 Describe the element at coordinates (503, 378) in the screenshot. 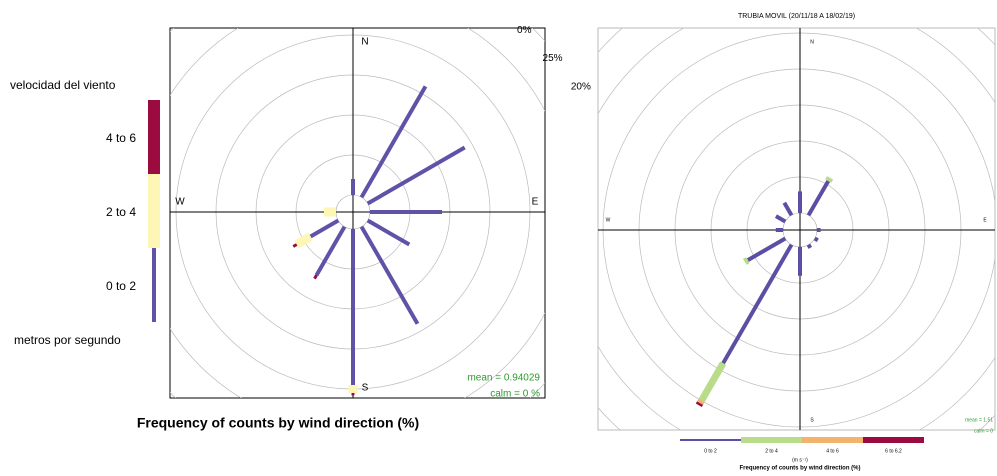

I see `stat-label: mean = 0.94029` at that location.